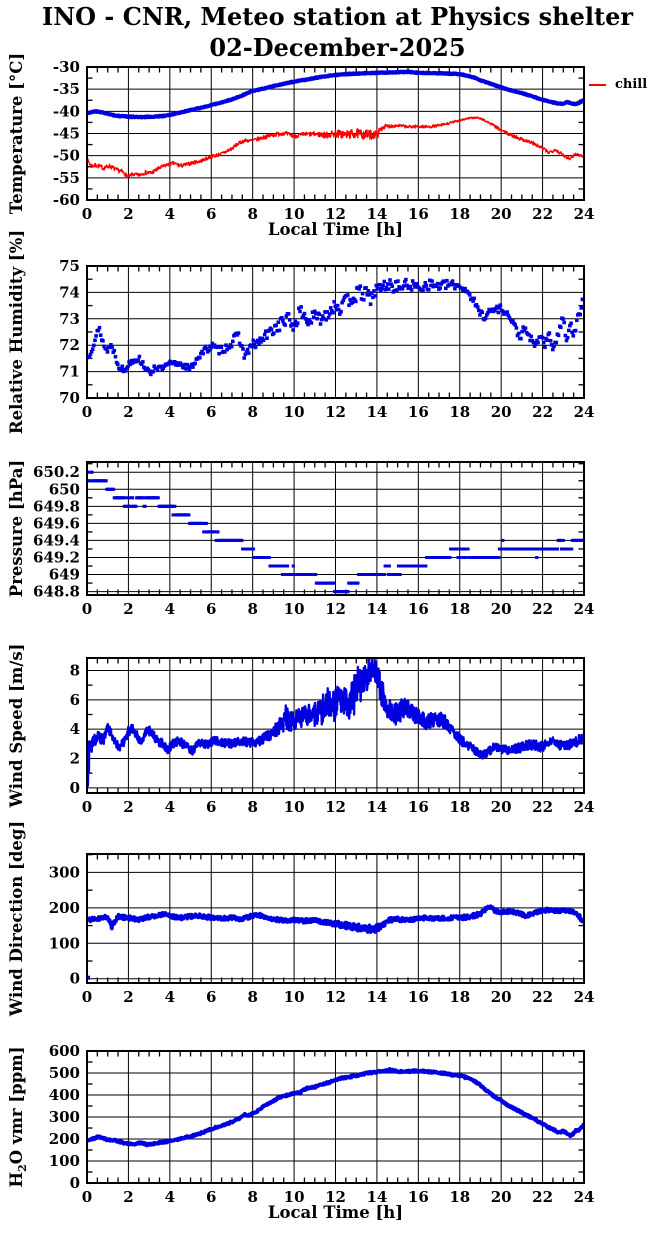 The height and width of the screenshot is (1248, 655). What do you see at coordinates (75, 979) in the screenshot?
I see `y-tick-label: 0` at bounding box center [75, 979].